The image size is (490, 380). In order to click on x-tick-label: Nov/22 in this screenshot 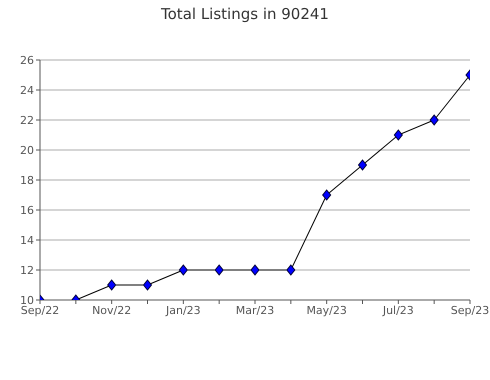, I will do `click(112, 310)`.